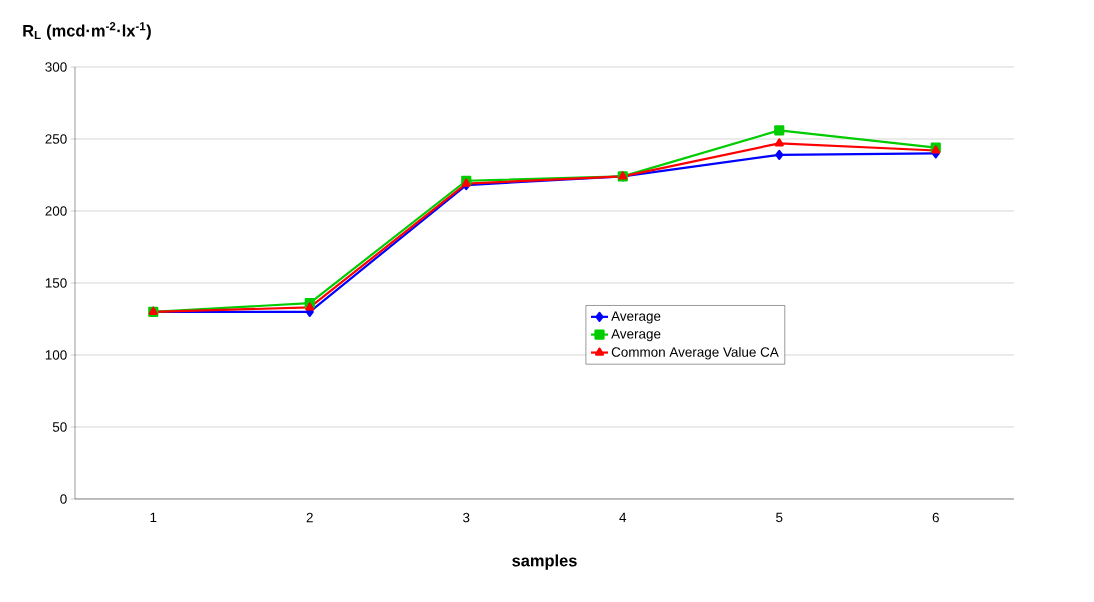  What do you see at coordinates (87, 31) in the screenshot?
I see `y-axis-title: R$_{L}$ (mcd·m$^{-2}$·lx$^{-1}$)` at bounding box center [87, 31].